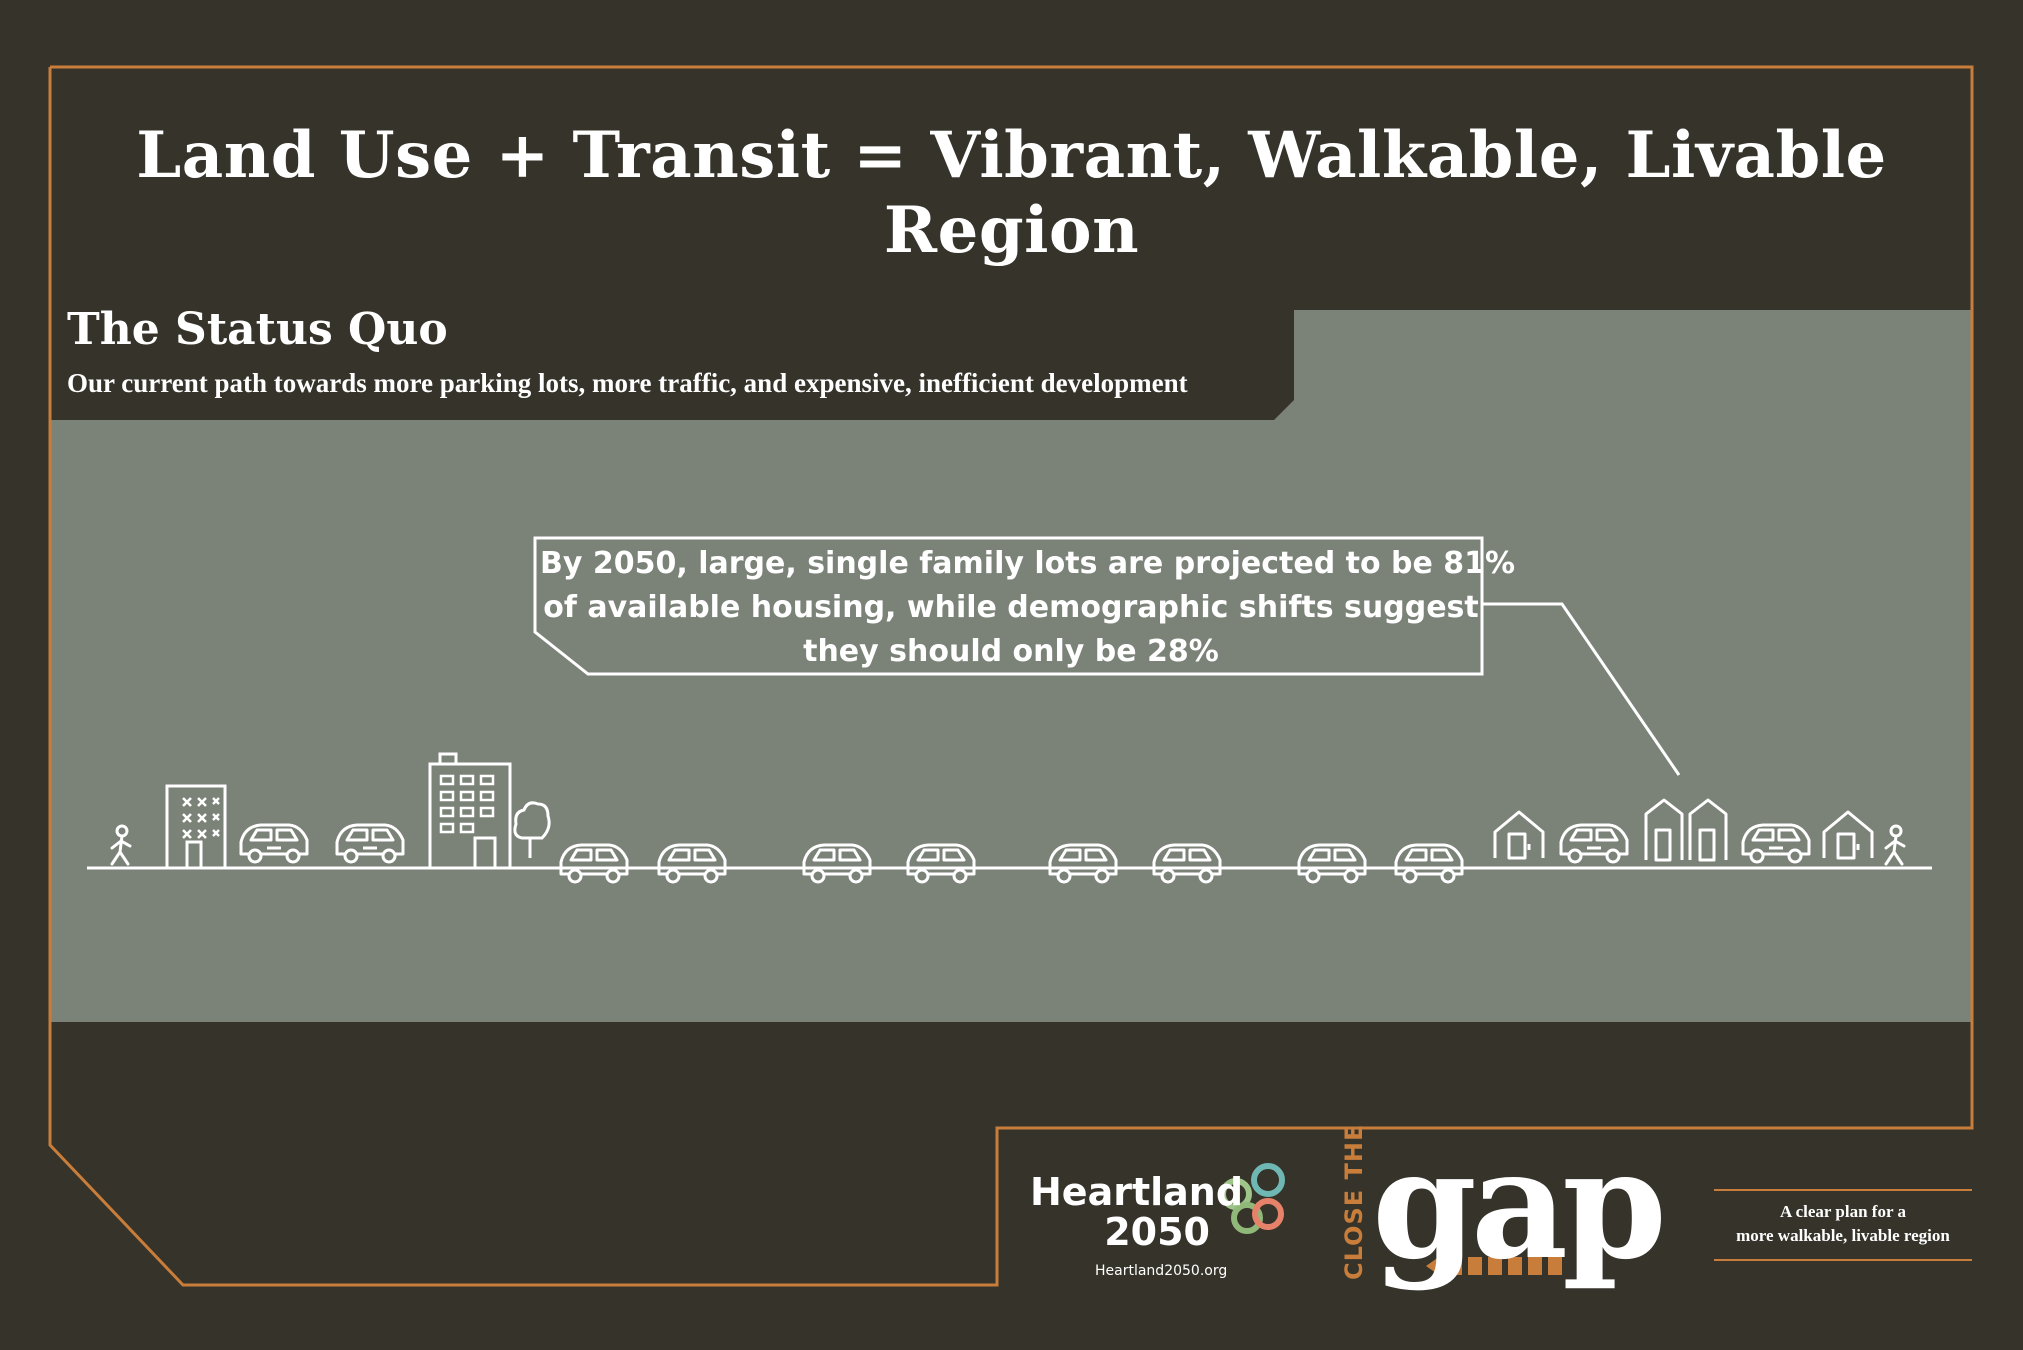  What do you see at coordinates (1137, 1192) in the screenshot?
I see `heartland-logo-line1: Heartland` at bounding box center [1137, 1192].